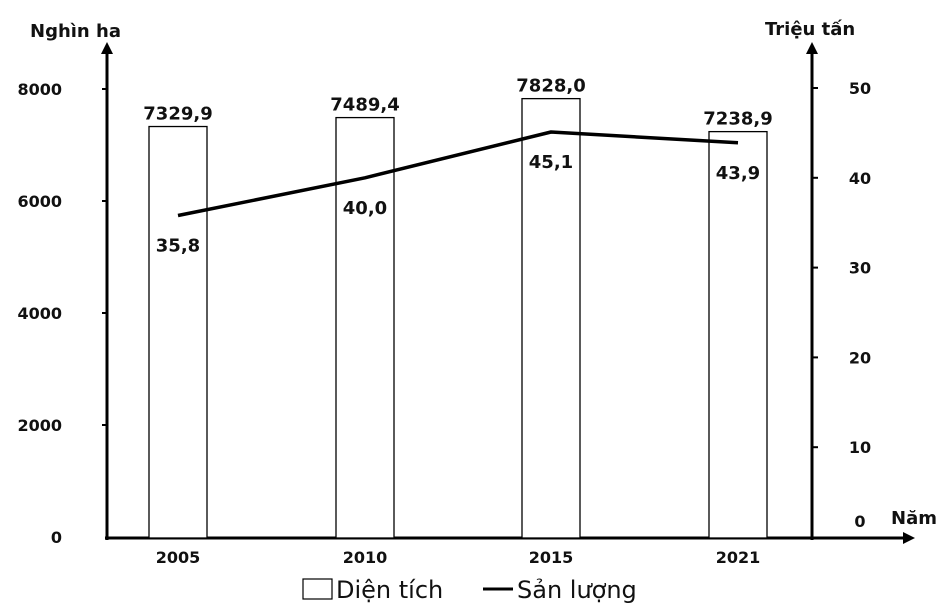 The height and width of the screenshot is (616, 948). What do you see at coordinates (389, 590) in the screenshot?
I see `legend-bar-label: Diện tích` at bounding box center [389, 590].